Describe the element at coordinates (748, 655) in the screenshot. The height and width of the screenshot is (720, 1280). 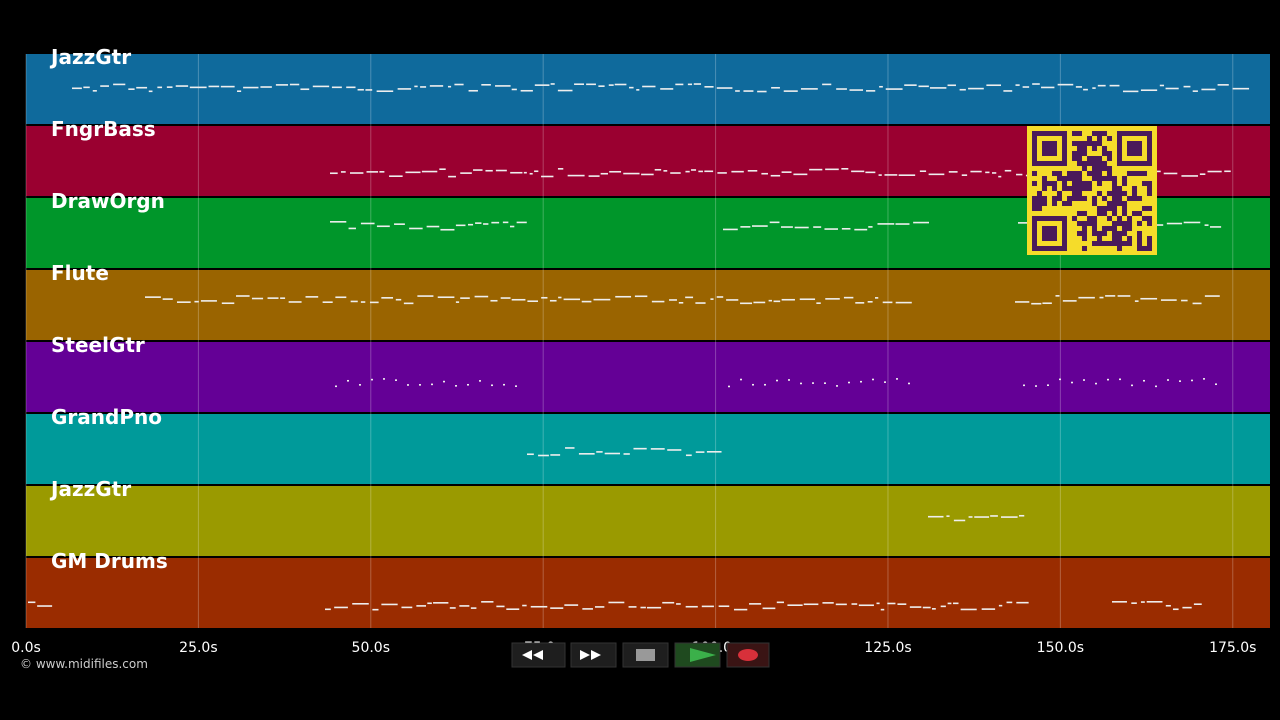
I see `record-button` at that location.